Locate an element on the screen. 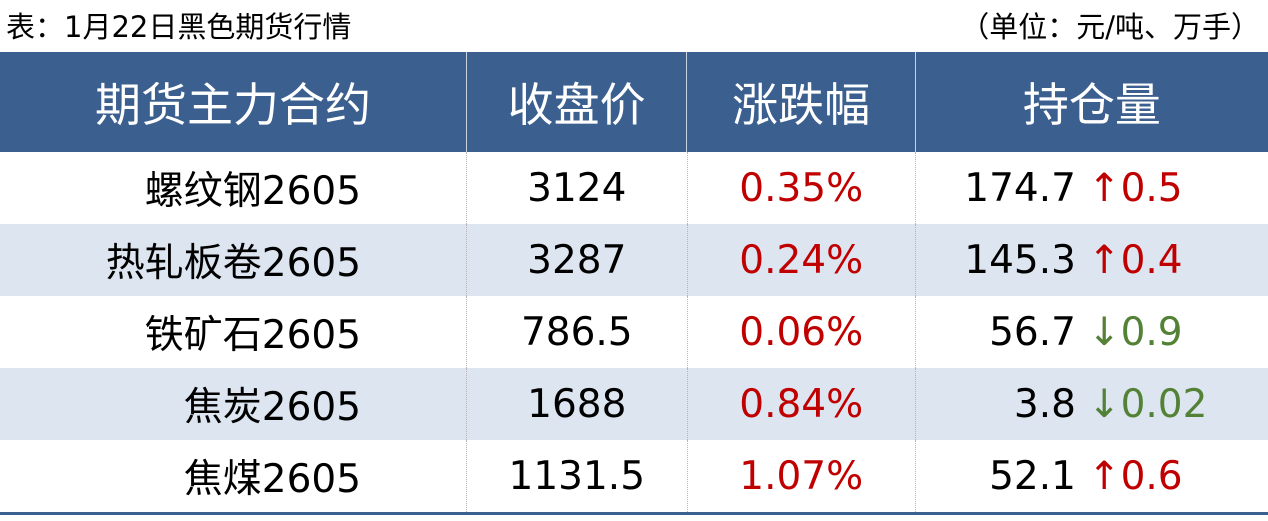  open-interest-cell: 174.7 ↑0.5 is located at coordinates (1091, 188).